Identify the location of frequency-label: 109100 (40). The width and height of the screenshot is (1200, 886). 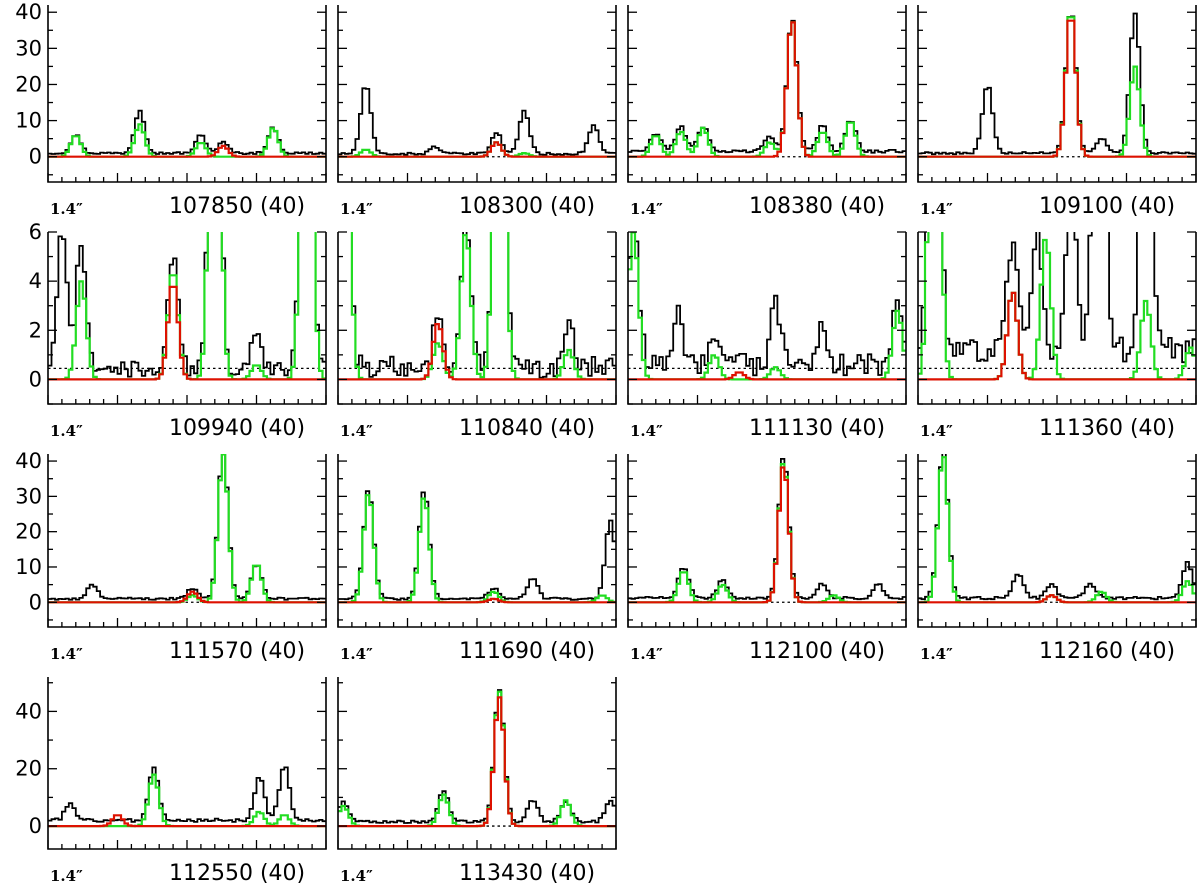
(1107, 206).